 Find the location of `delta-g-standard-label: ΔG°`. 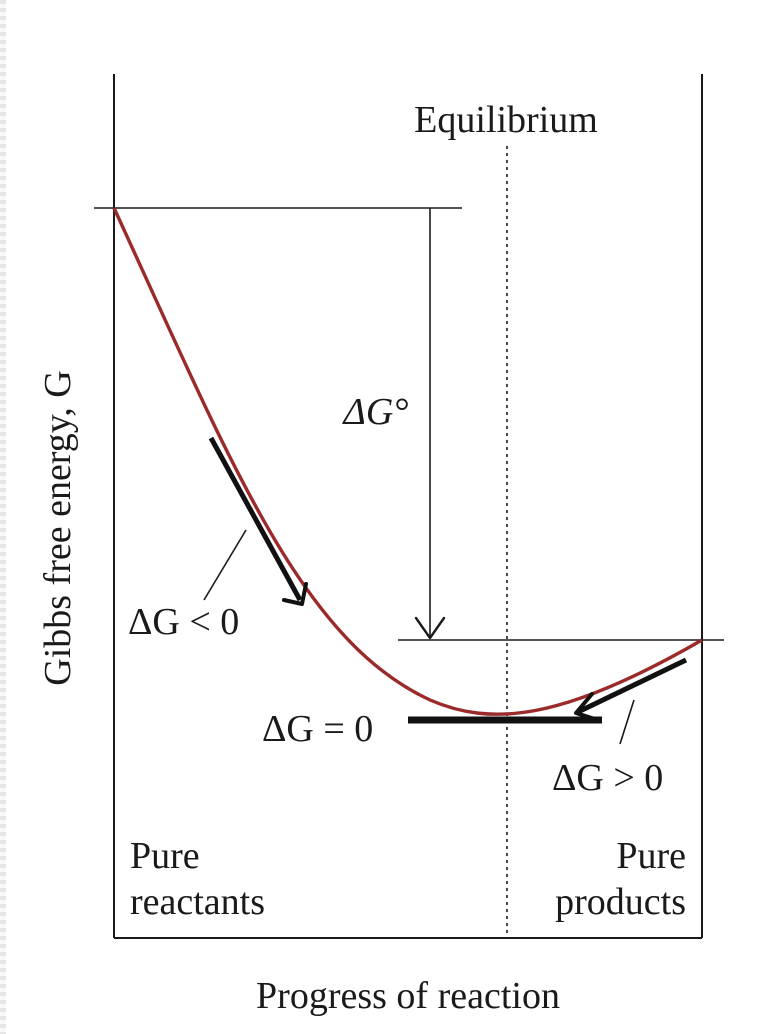

delta-g-standard-label: ΔG° is located at coordinates (375, 412).